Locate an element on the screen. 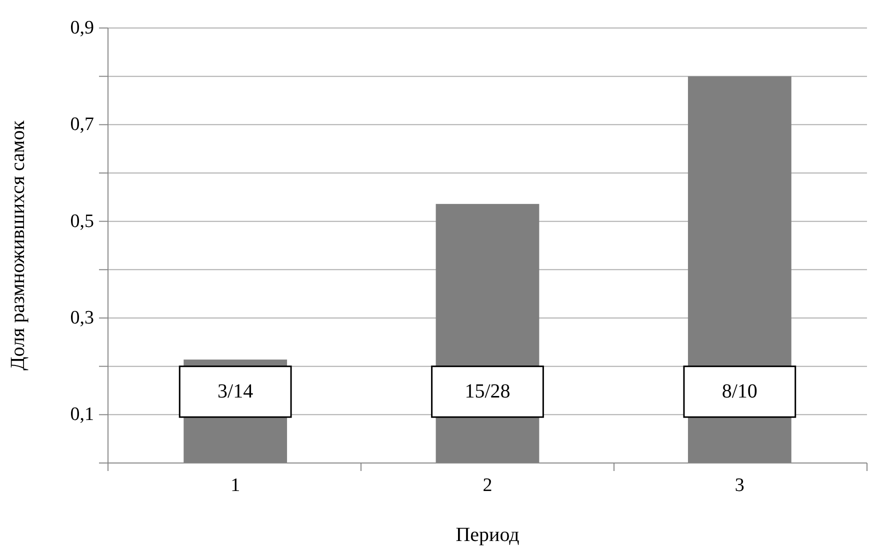  x-tick-label: 1 is located at coordinates (235, 485).